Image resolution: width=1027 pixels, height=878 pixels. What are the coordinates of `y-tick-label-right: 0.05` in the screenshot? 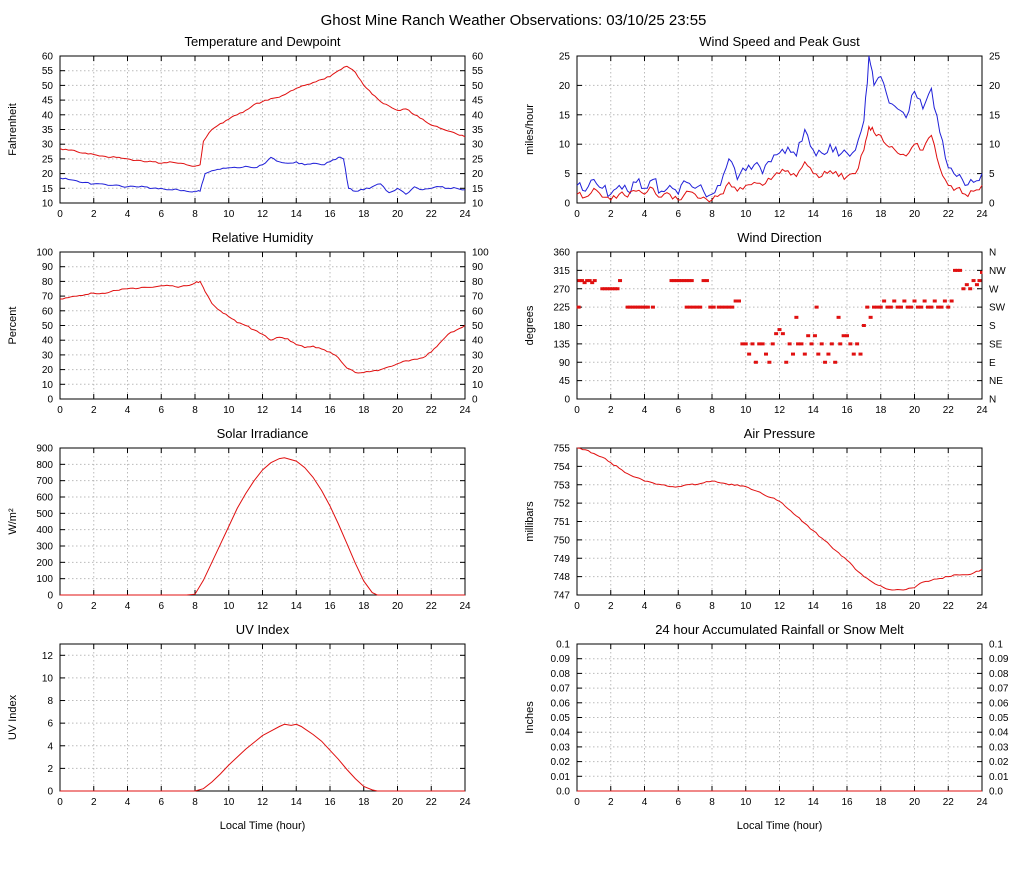 It's located at (999, 718).